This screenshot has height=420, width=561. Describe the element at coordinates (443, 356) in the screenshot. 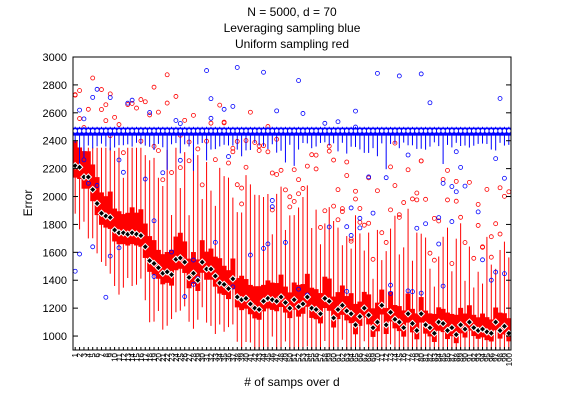

I see `x-tick-label: 85` at that location.